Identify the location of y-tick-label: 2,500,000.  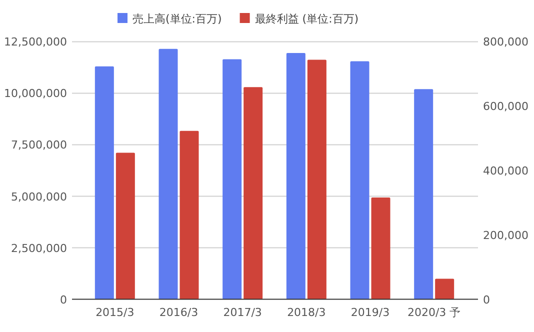
(39, 248).